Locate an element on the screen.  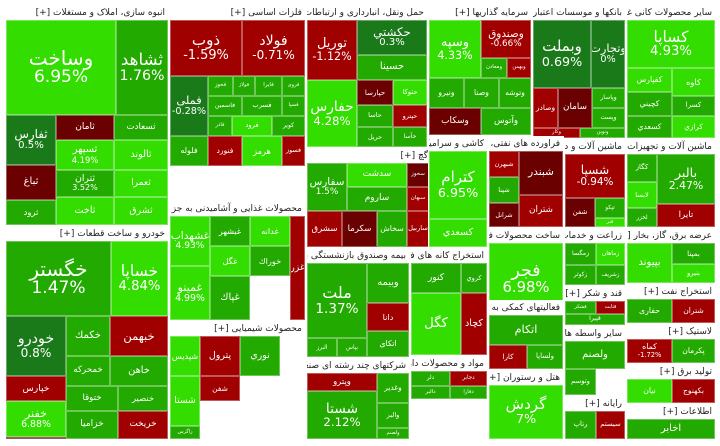
stock-tile: کساپا 4.93% is located at coordinates (671, 44).